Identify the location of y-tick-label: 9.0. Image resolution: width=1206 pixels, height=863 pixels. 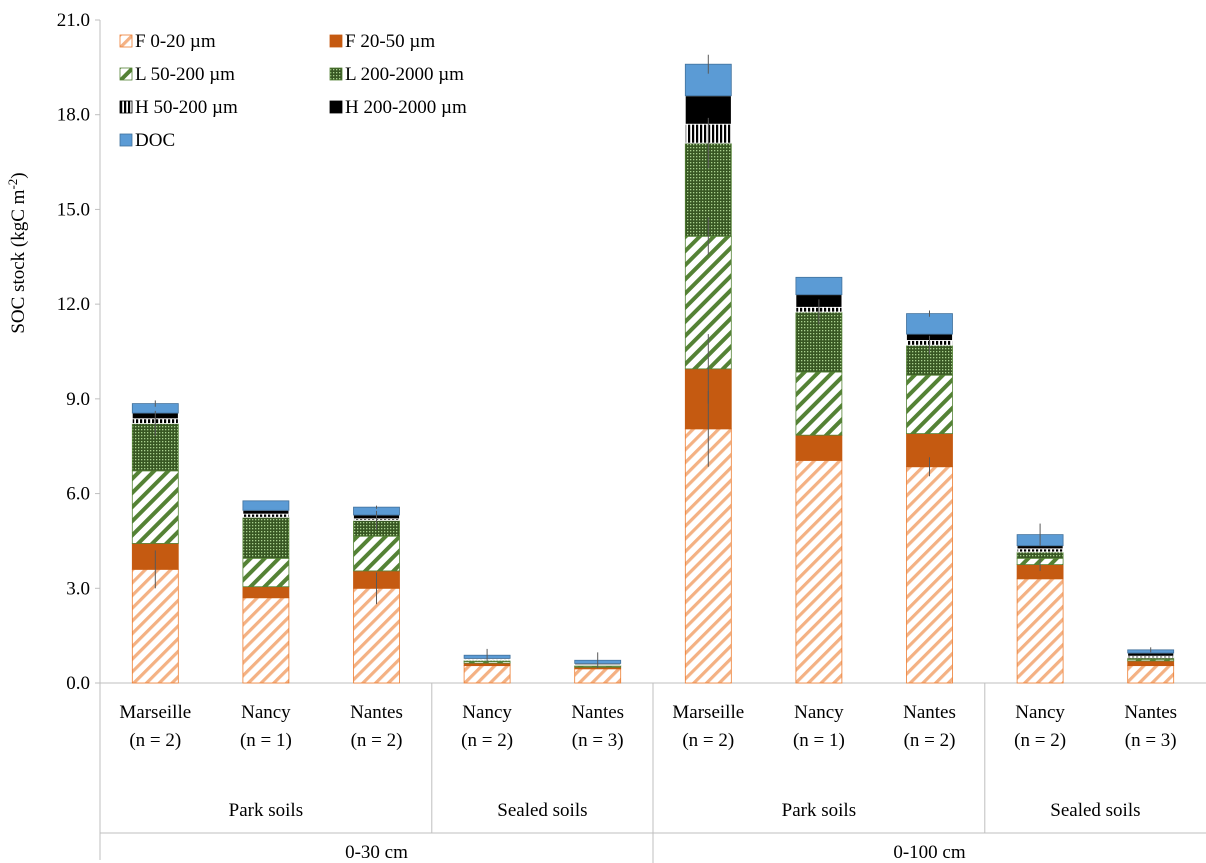
(78, 399).